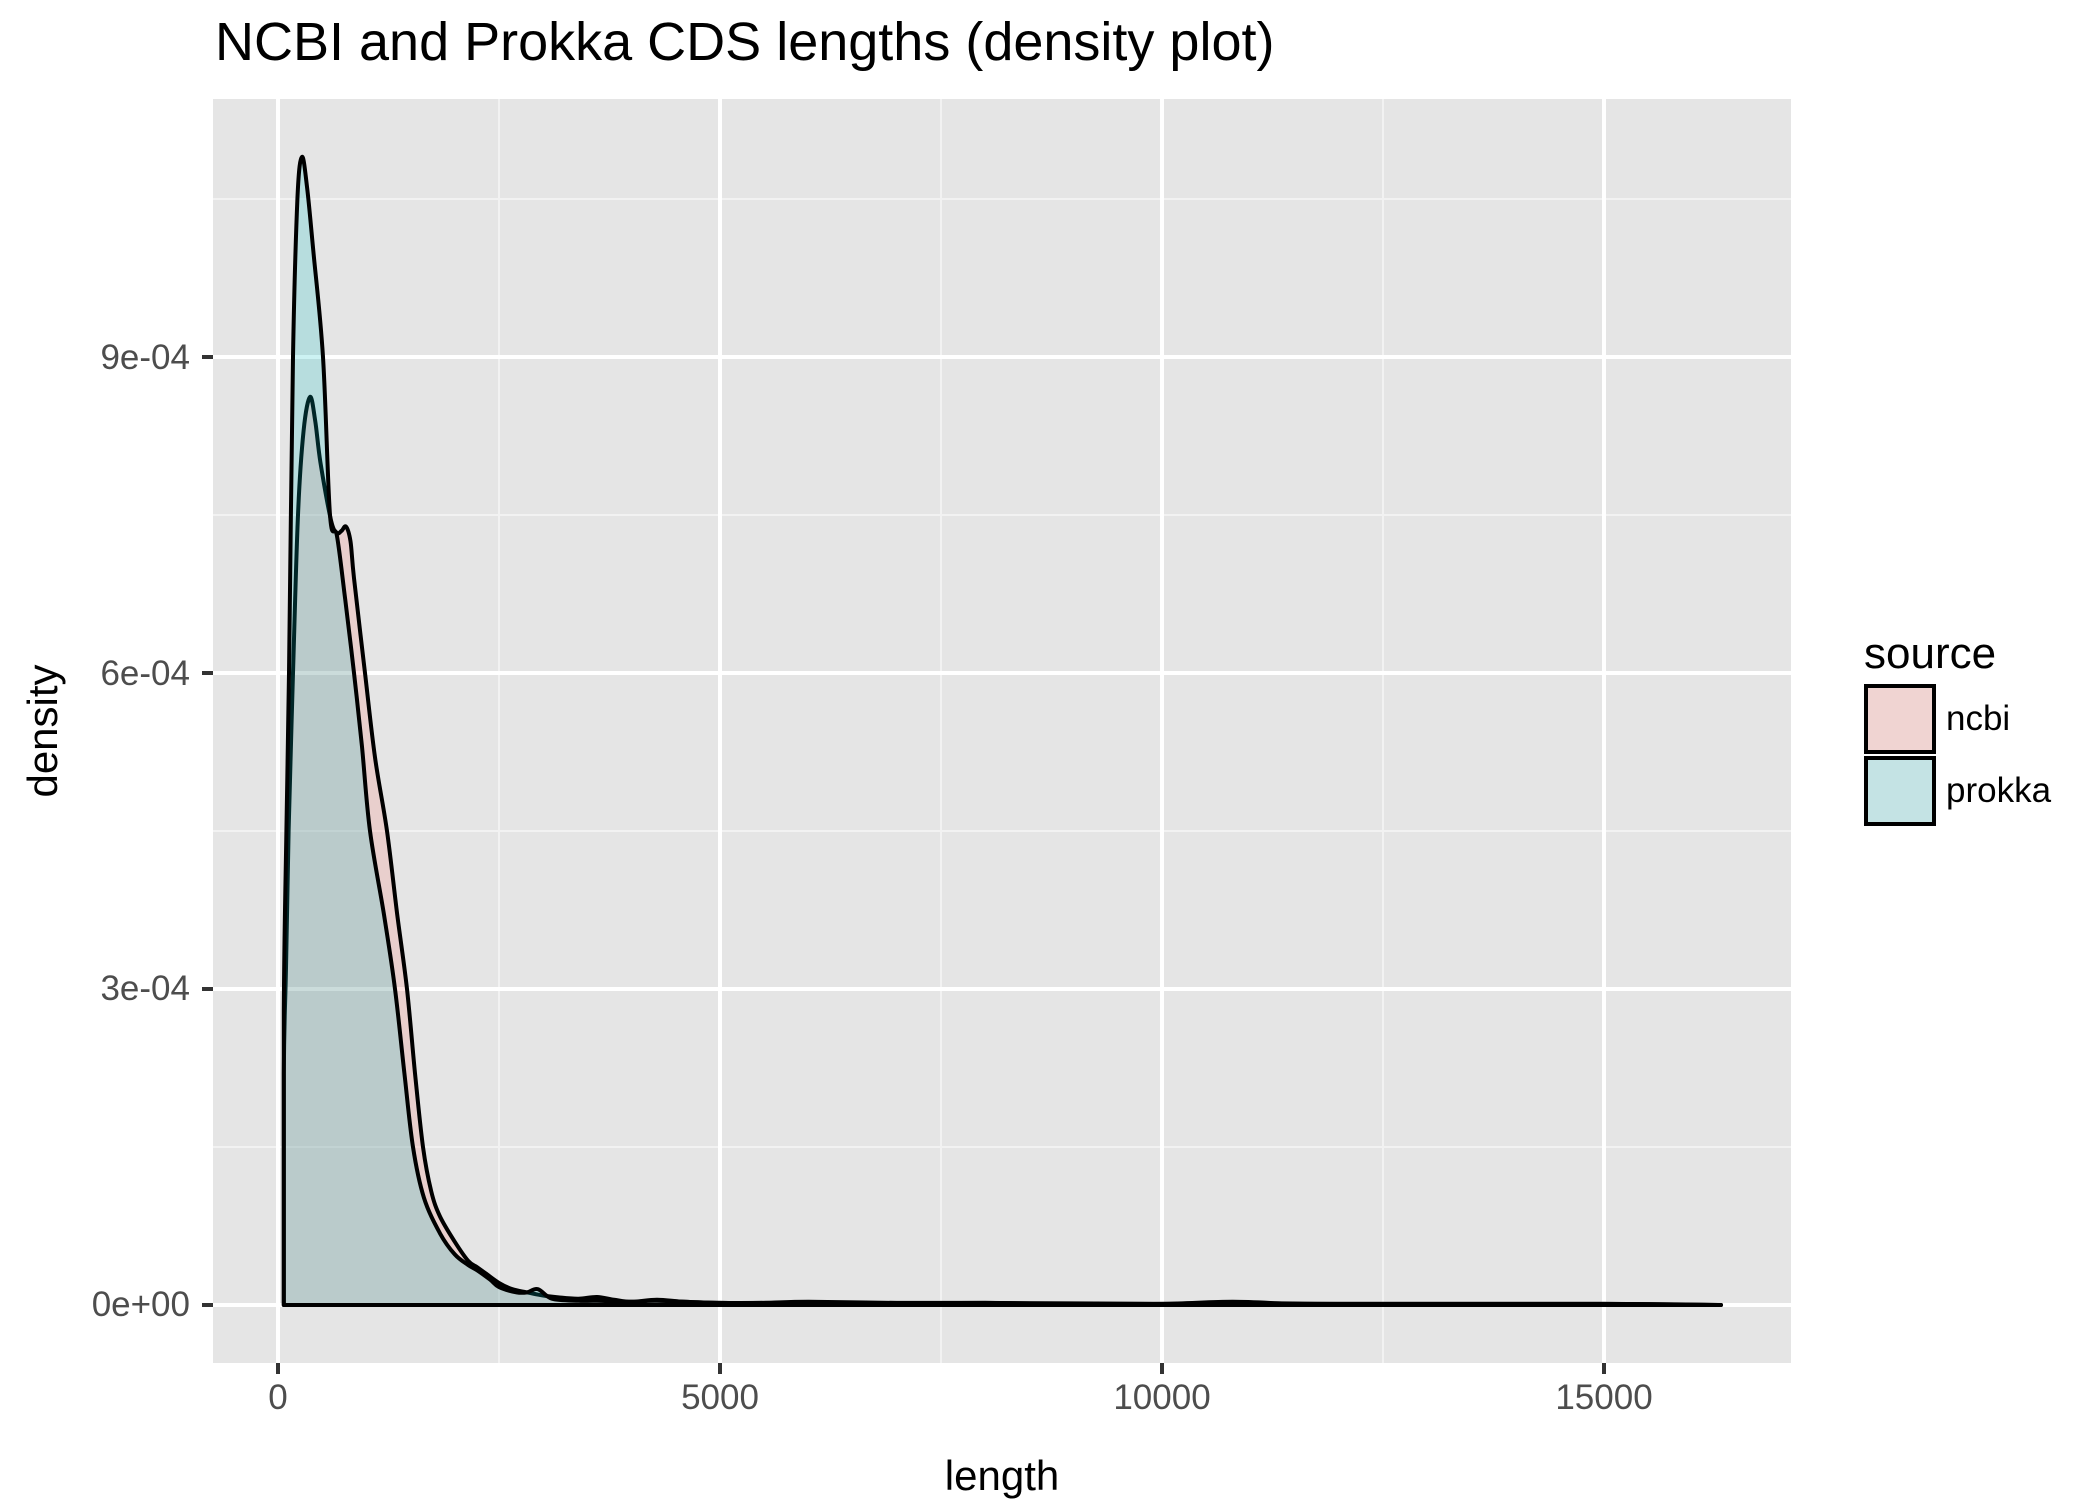 The width and height of the screenshot is (2099, 1500). What do you see at coordinates (145, 988) in the screenshot?
I see `y-tick-label-1: 3e-04` at bounding box center [145, 988].